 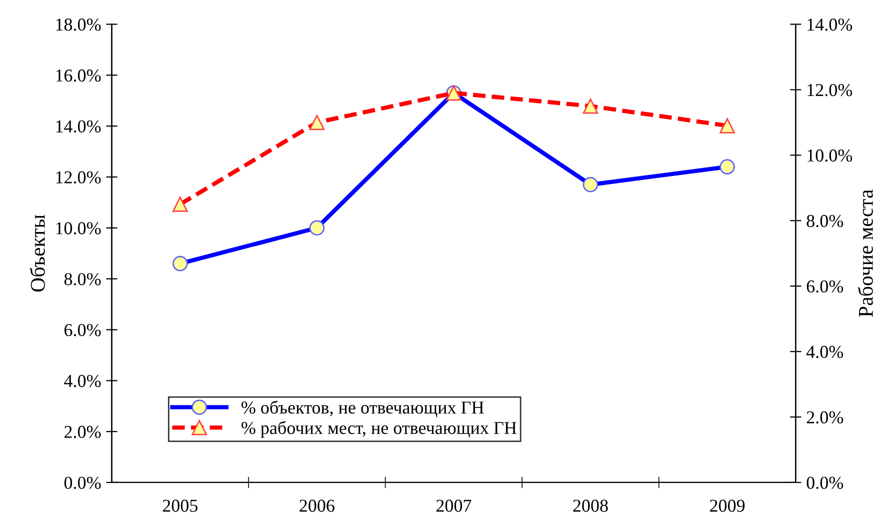 What do you see at coordinates (82, 330) in the screenshot?
I see `y-tick-label: 6.0%` at bounding box center [82, 330].